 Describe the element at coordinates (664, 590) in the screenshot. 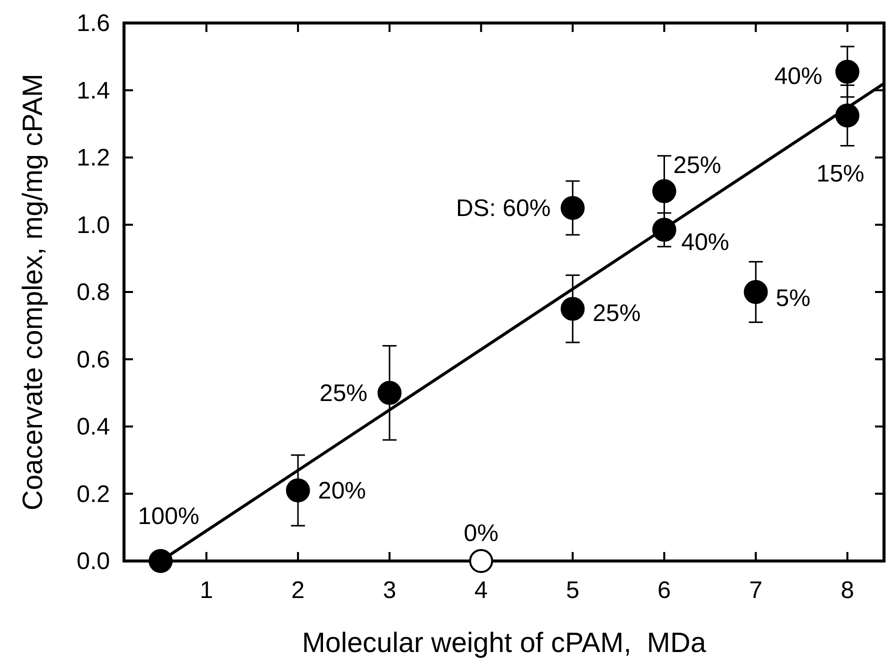

I see `x-tick-label: 6` at that location.